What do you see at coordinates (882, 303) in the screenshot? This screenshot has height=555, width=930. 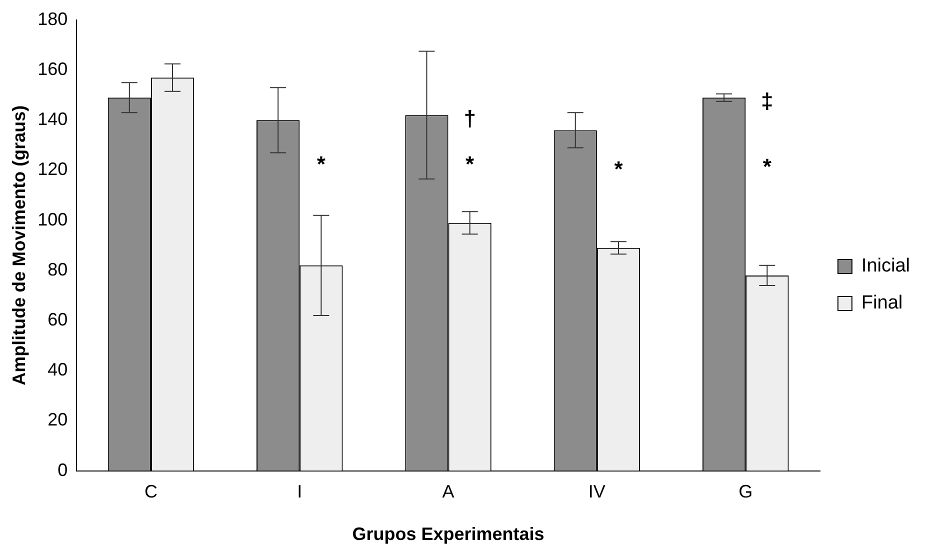 I see `legend-label: Final` at bounding box center [882, 303].